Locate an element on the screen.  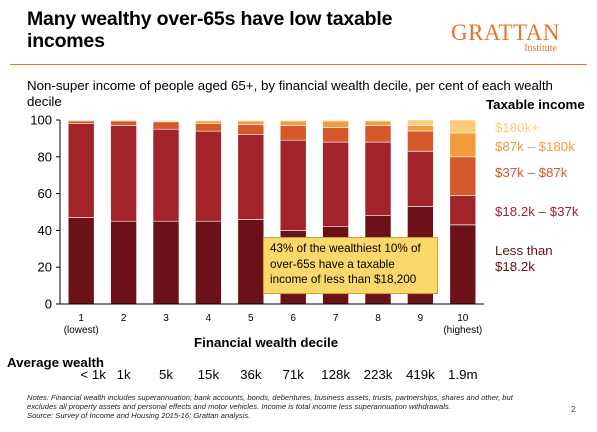
legend-label-37k-87k: $37k – $87k is located at coordinates (531, 172).